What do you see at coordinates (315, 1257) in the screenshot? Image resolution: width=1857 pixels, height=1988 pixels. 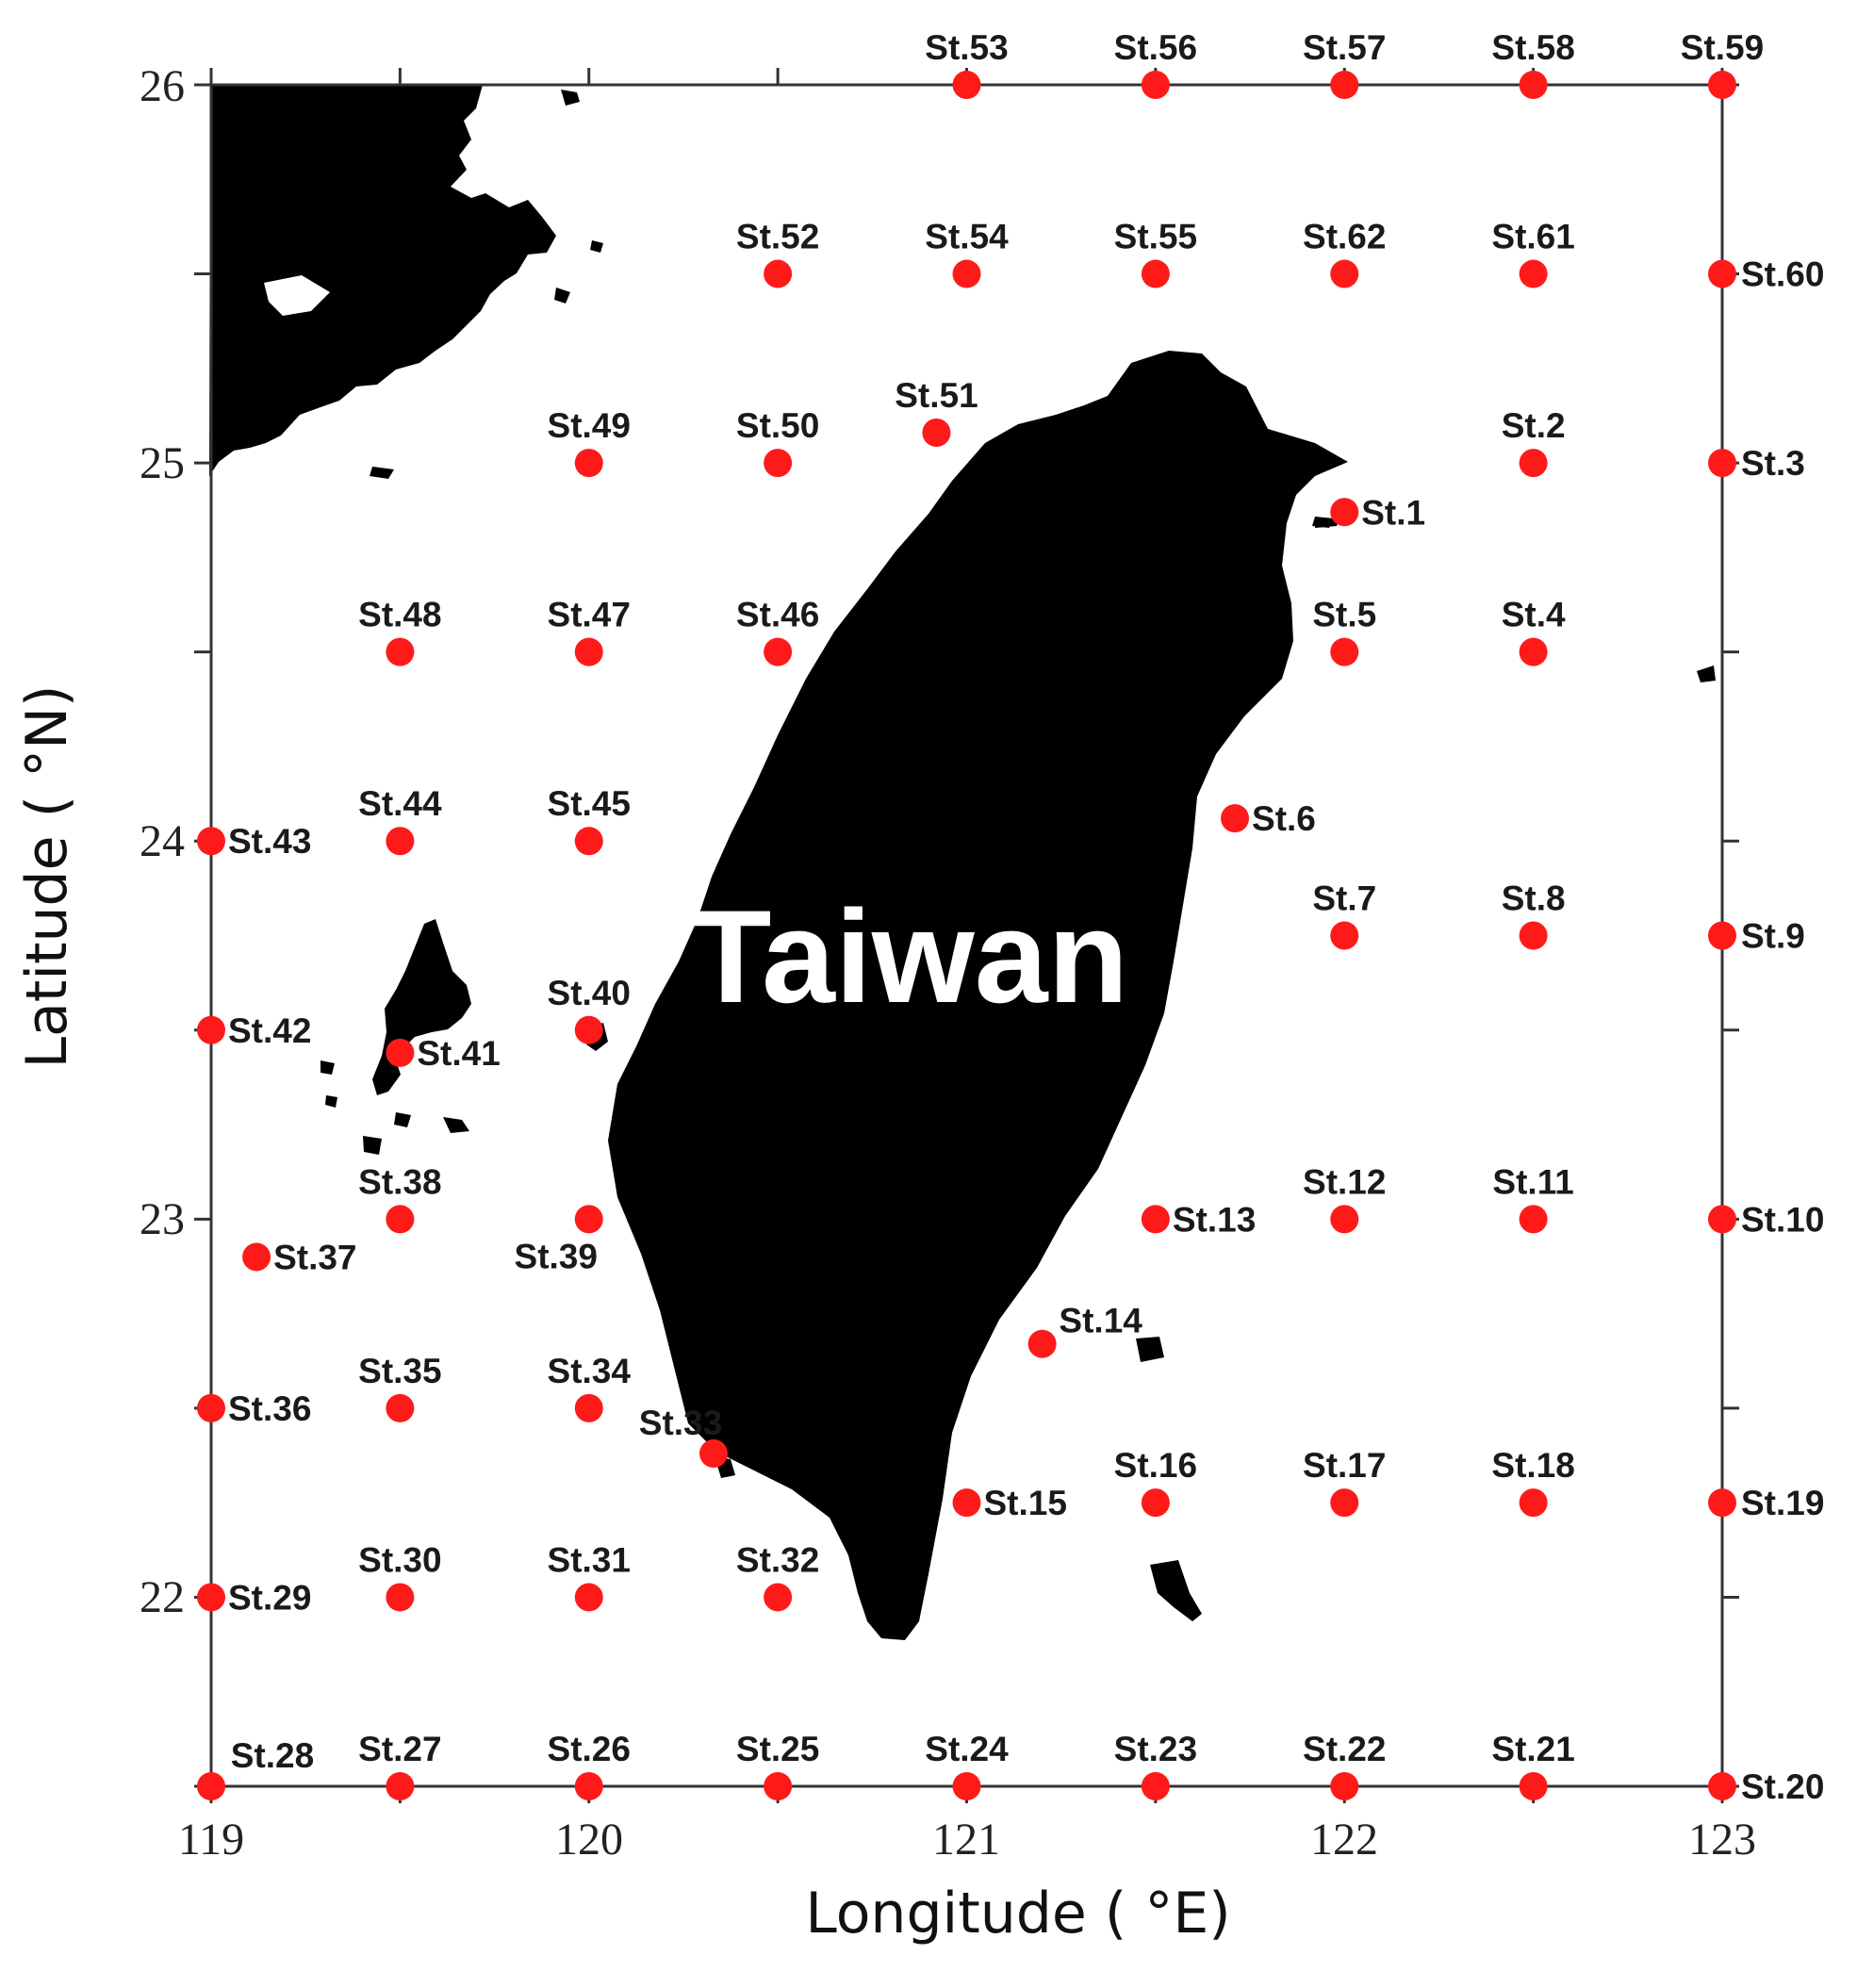 I see `station-label: St.37` at bounding box center [315, 1257].